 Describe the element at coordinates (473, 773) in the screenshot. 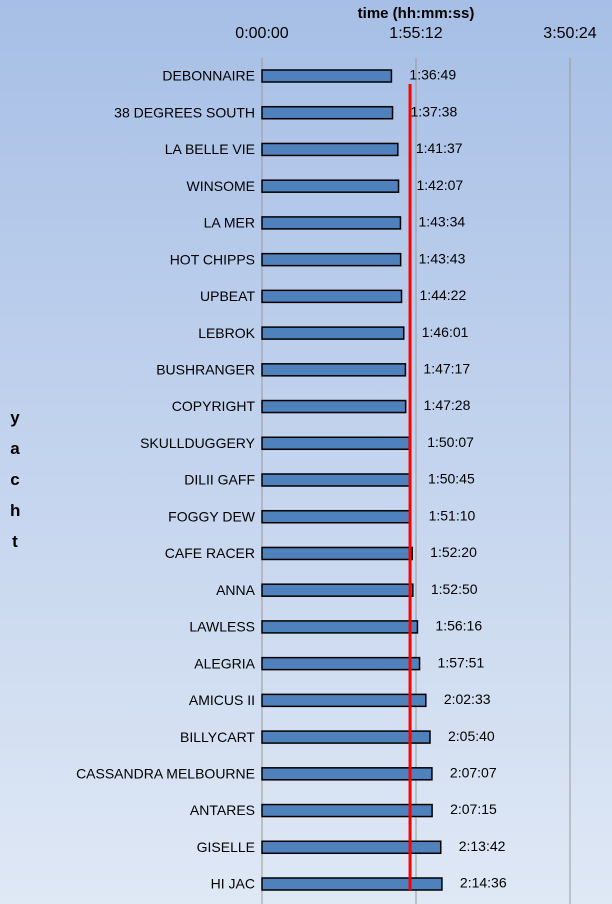

I see `value-label: 2:07:07` at that location.